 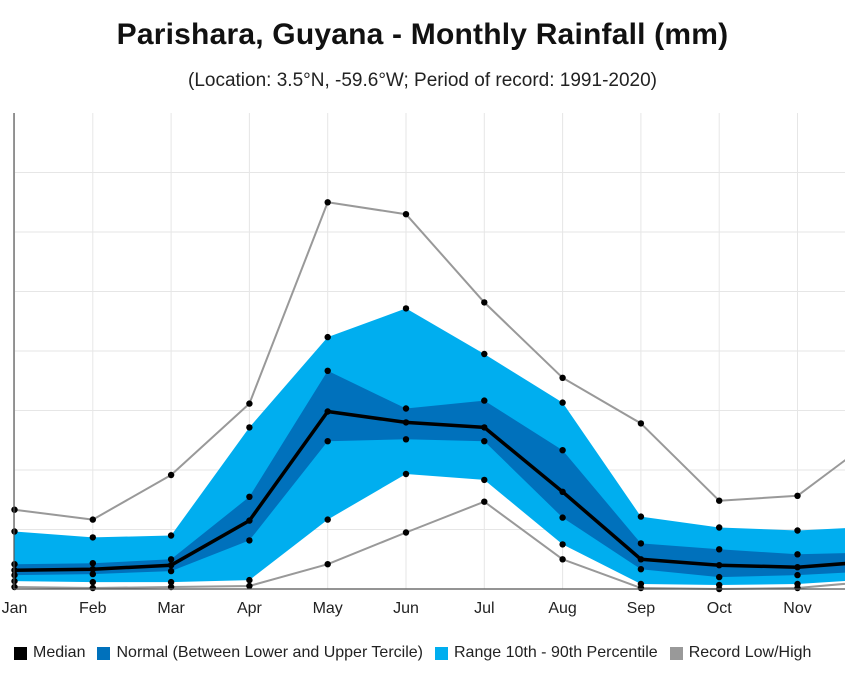 What do you see at coordinates (328, 608) in the screenshot?
I see `x-tick-label: May` at bounding box center [328, 608].